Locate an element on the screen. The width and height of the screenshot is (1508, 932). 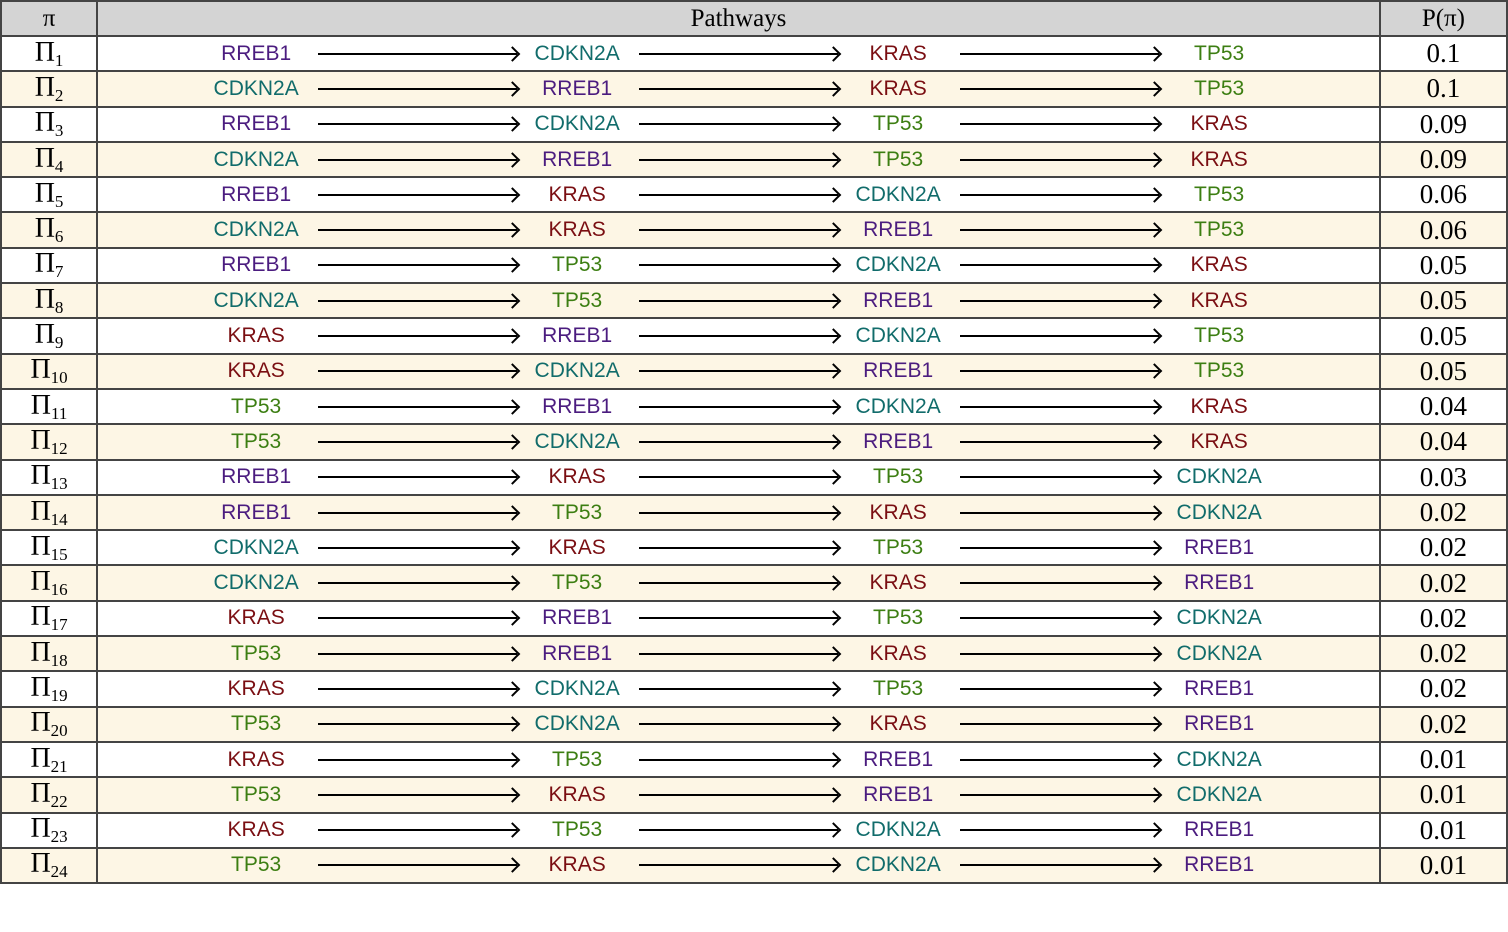
table-row: Π2 CDKN2A RREB1 KRAS TP53 0.1 is located at coordinates (754, 89).